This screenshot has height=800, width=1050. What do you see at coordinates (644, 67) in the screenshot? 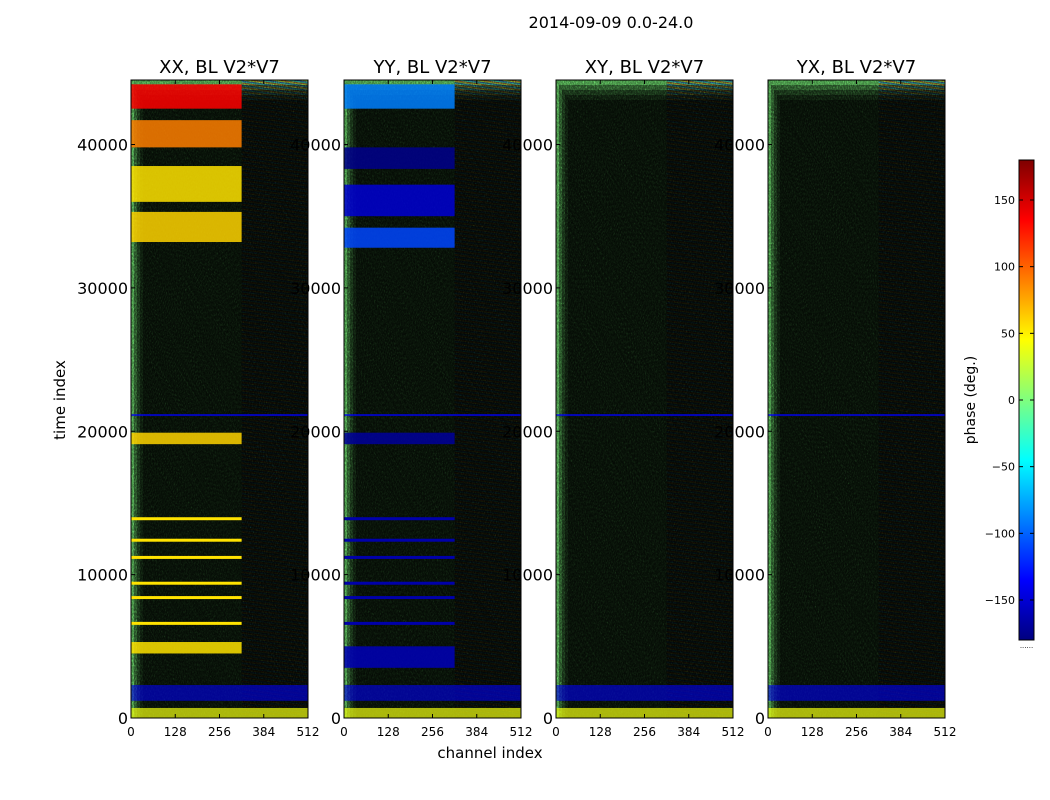
I see `panel-title: XY, BL V2*V7` at bounding box center [644, 67].